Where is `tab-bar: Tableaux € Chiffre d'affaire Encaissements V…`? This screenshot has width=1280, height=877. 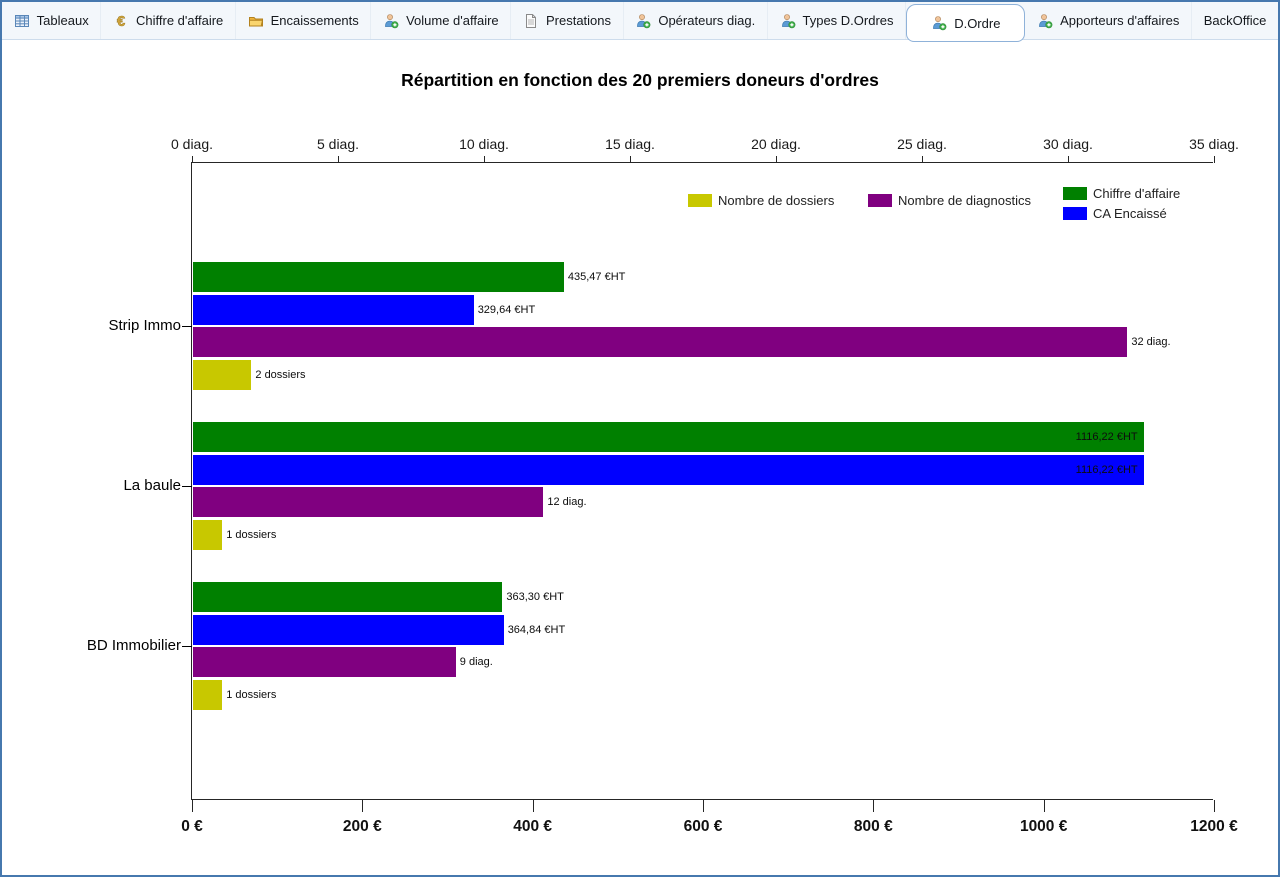
tab-bar: Tableaux € Chiffre d'affaire Encaissements V… is located at coordinates (640, 22).